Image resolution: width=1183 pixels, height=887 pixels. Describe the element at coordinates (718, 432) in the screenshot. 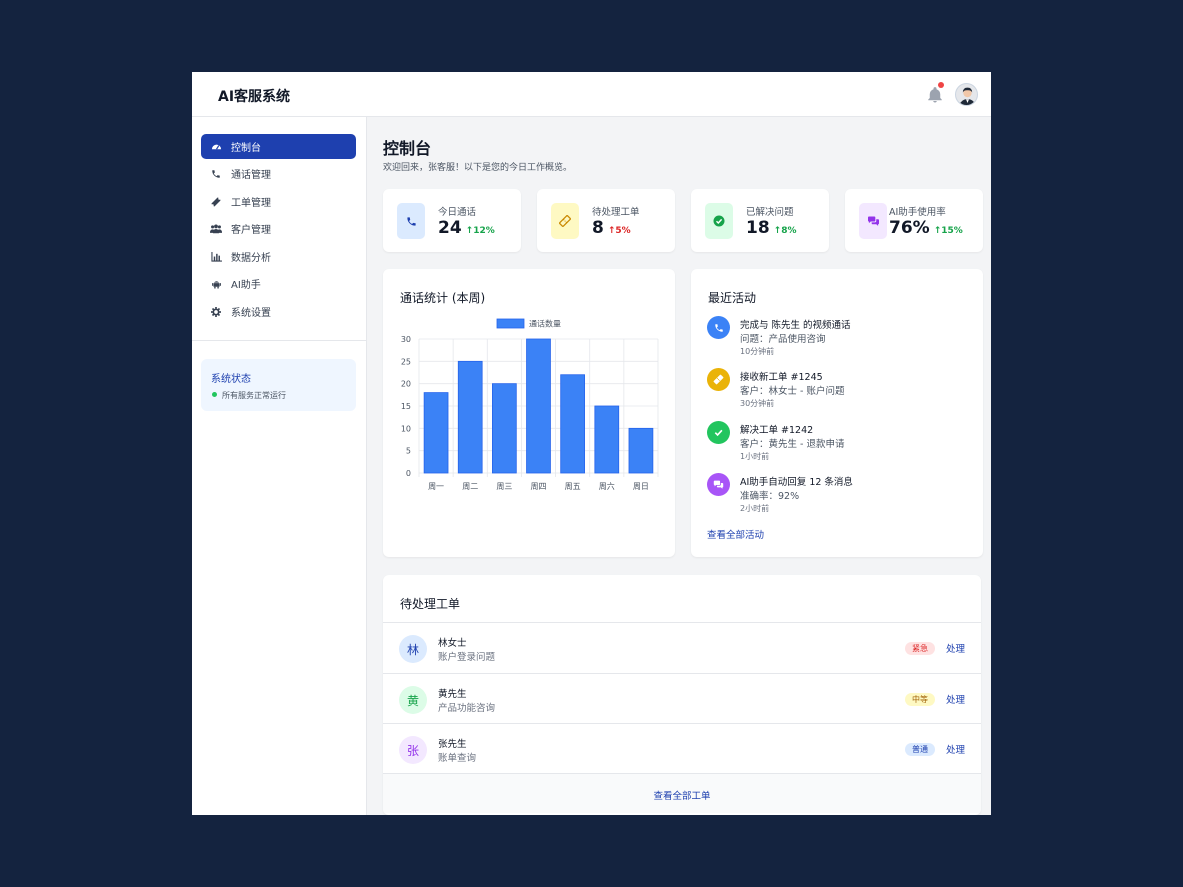

I see `check-icon` at that location.